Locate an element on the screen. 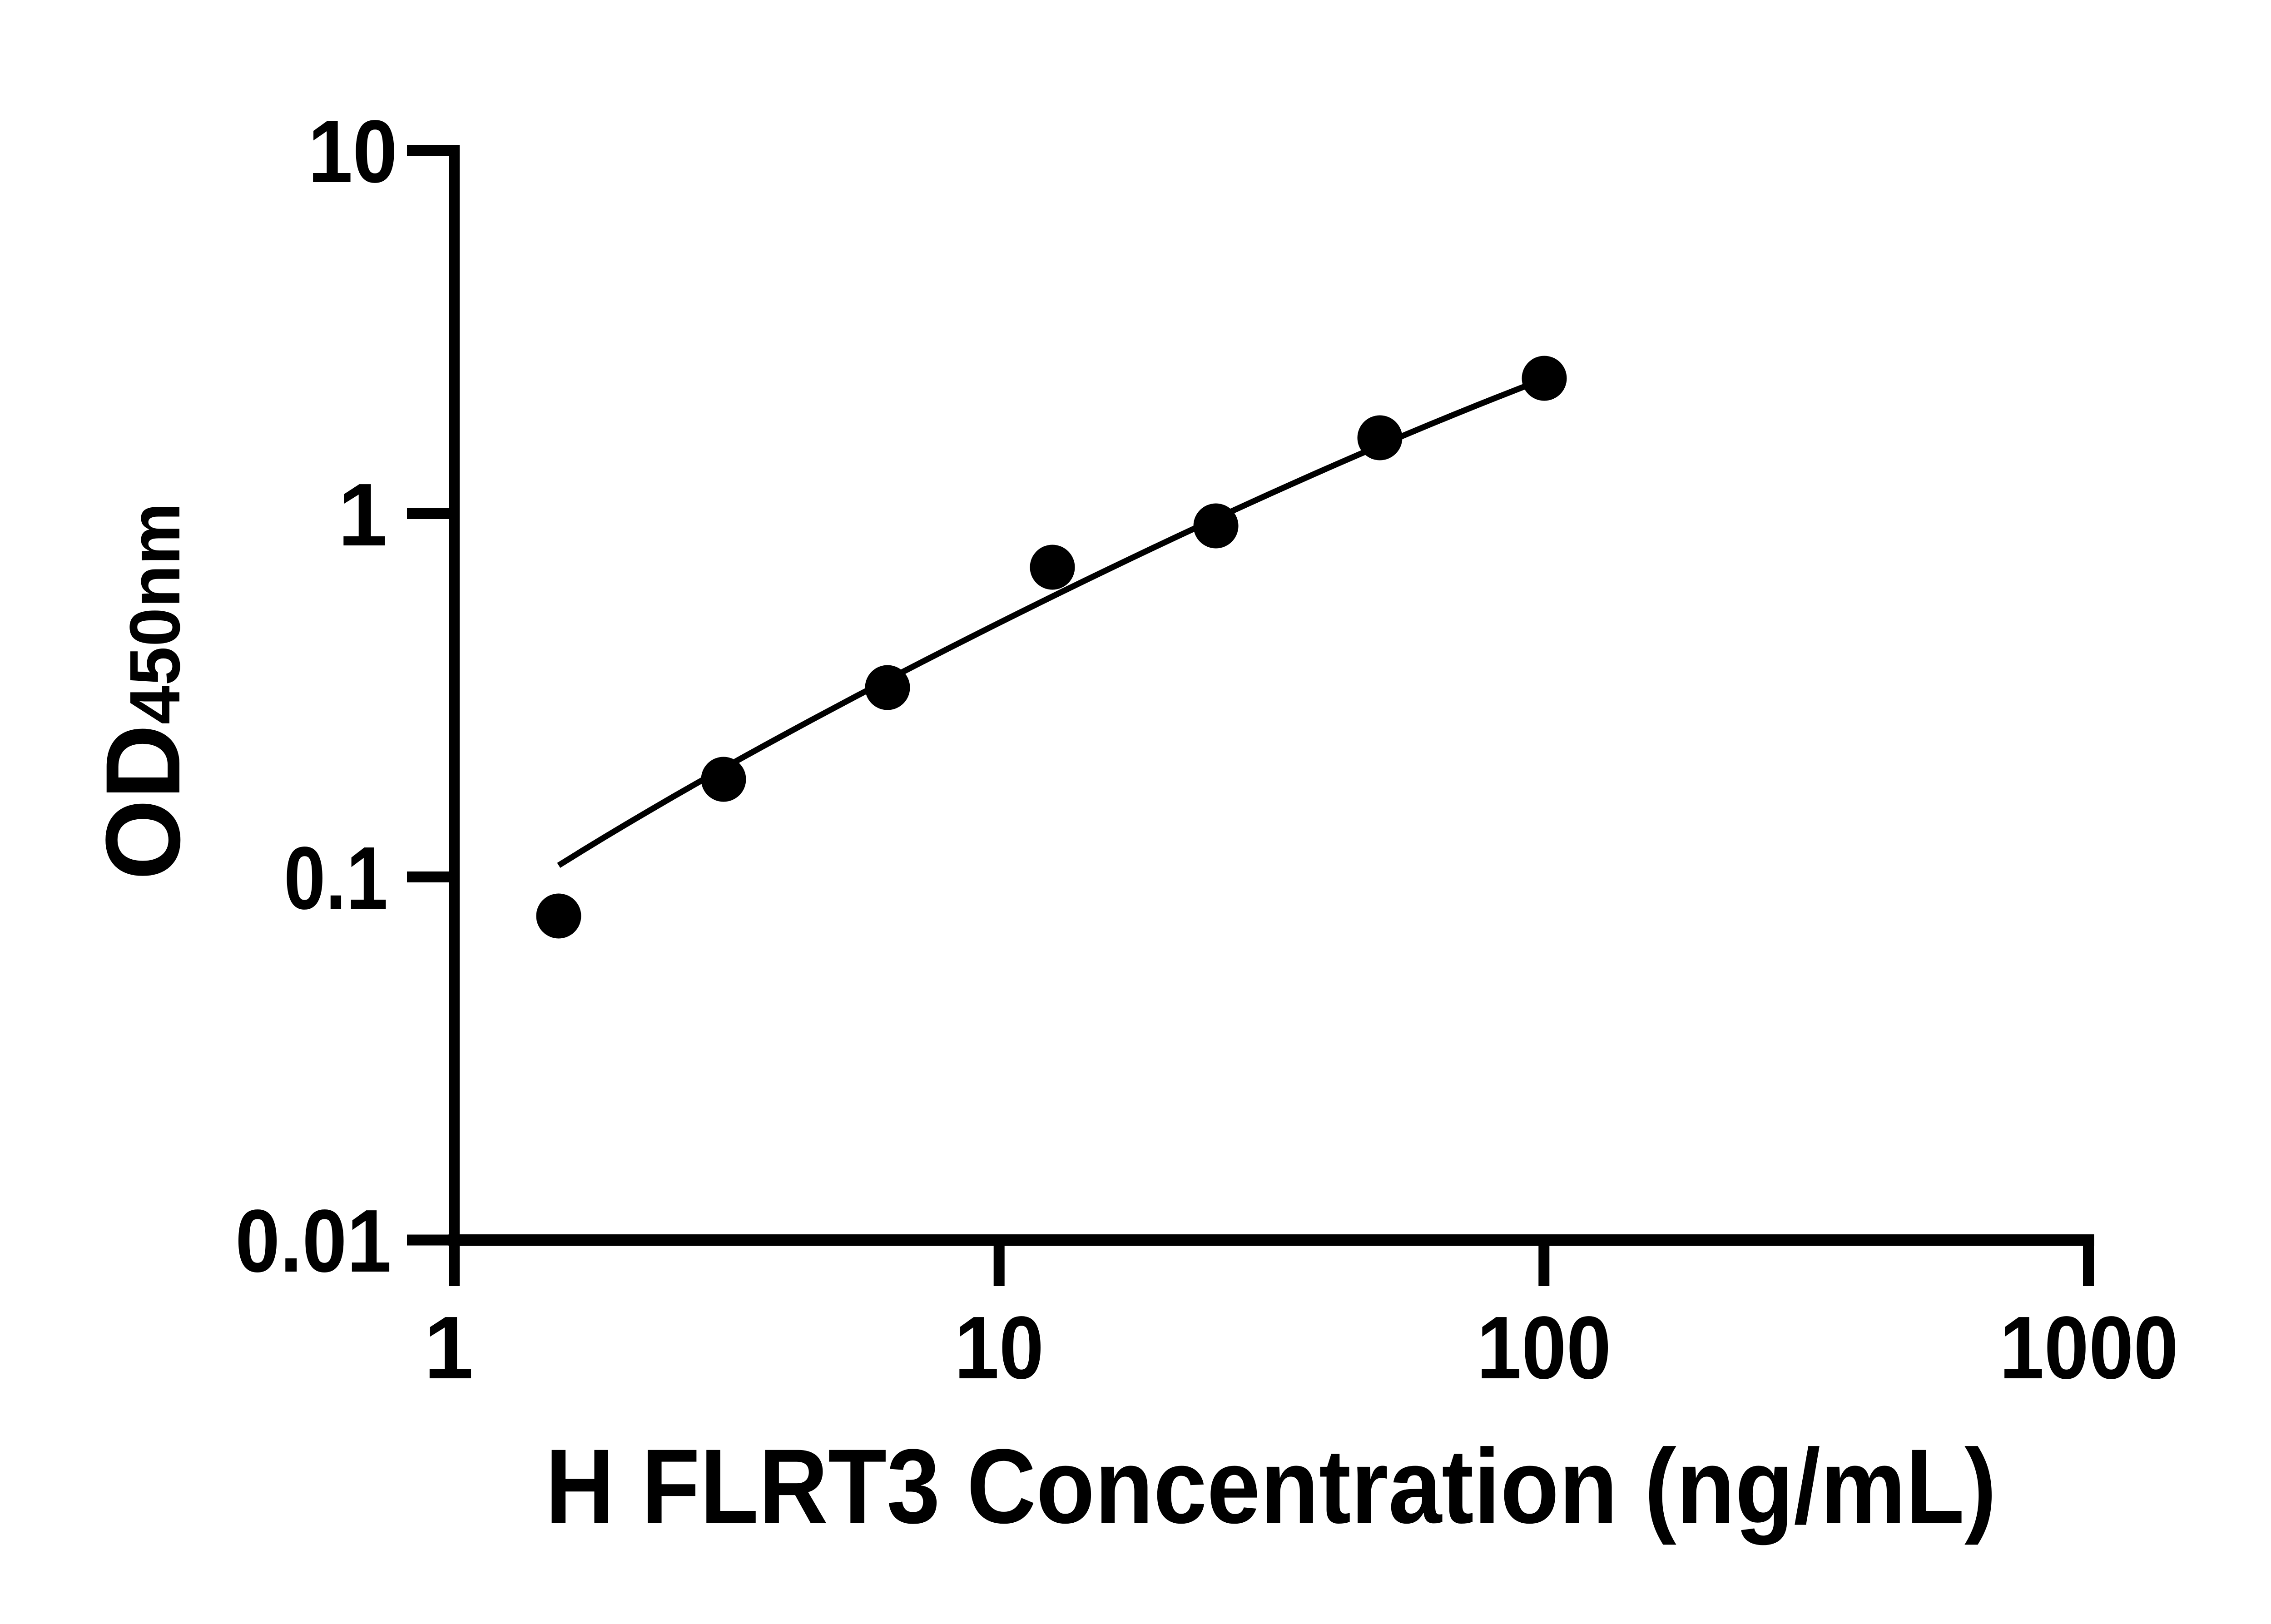 The height and width of the screenshot is (1624, 2271). svg-text: 100 is located at coordinates (1544, 1347).